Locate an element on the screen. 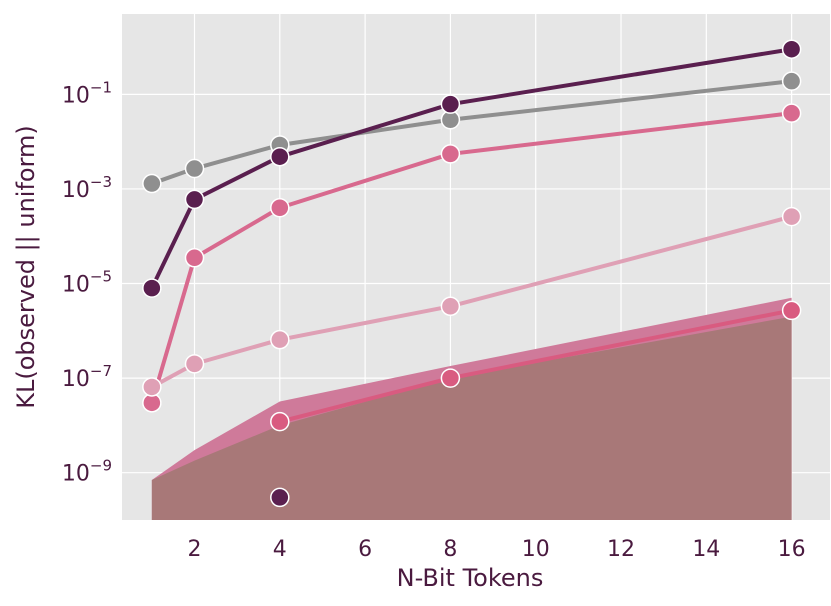 Image resolution: width=831 pixels, height=606 pixels. x-tick-label: 14 is located at coordinates (706, 549).